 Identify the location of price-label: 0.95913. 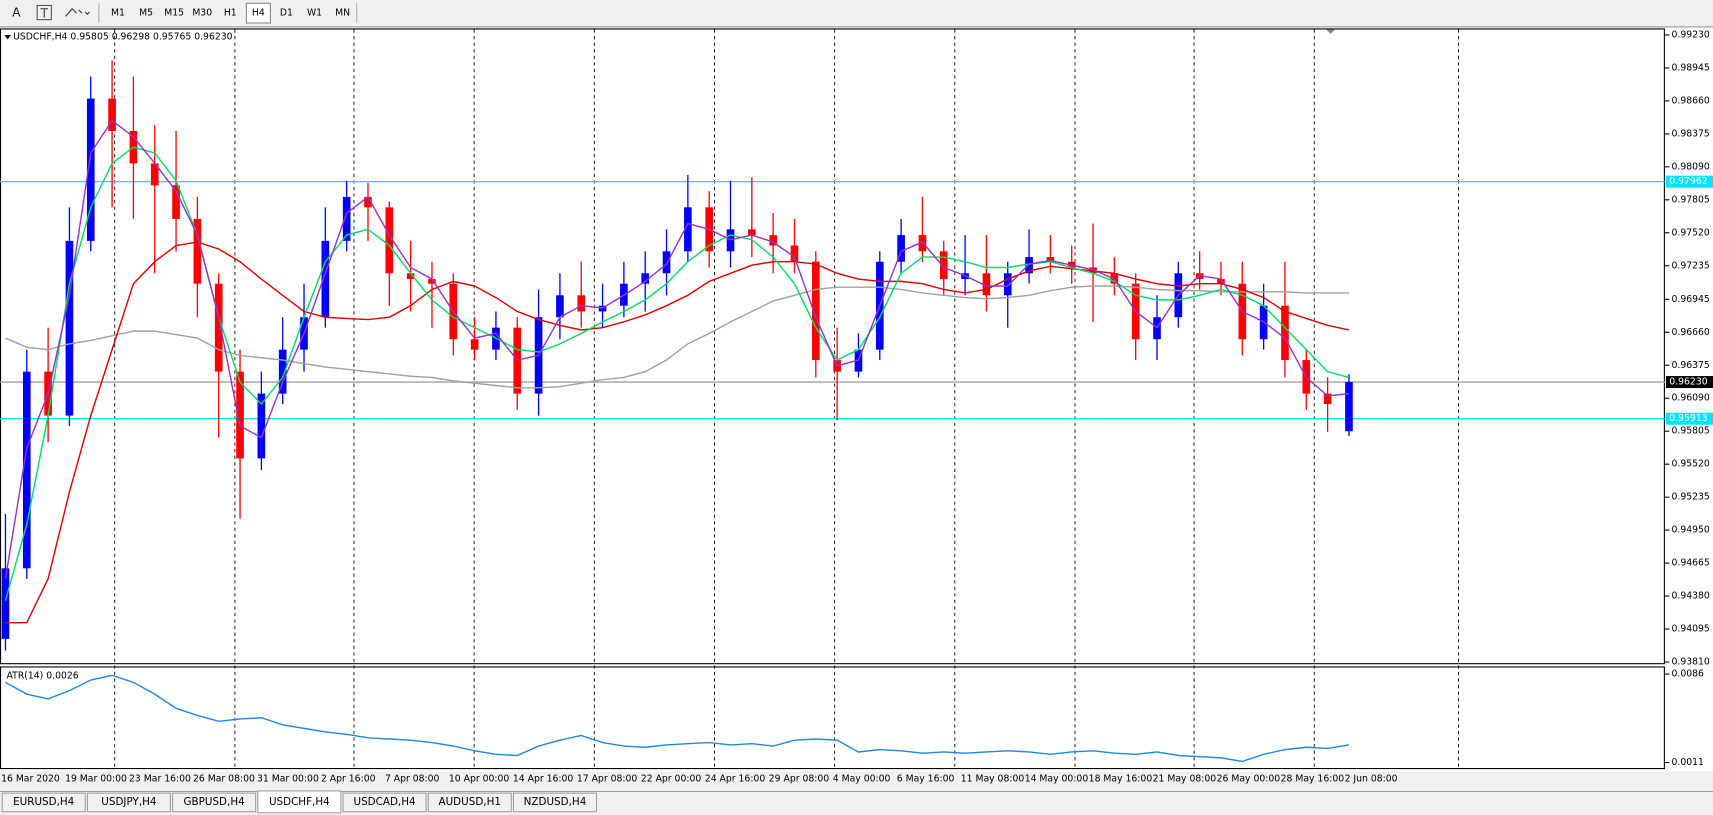
(1688, 418).